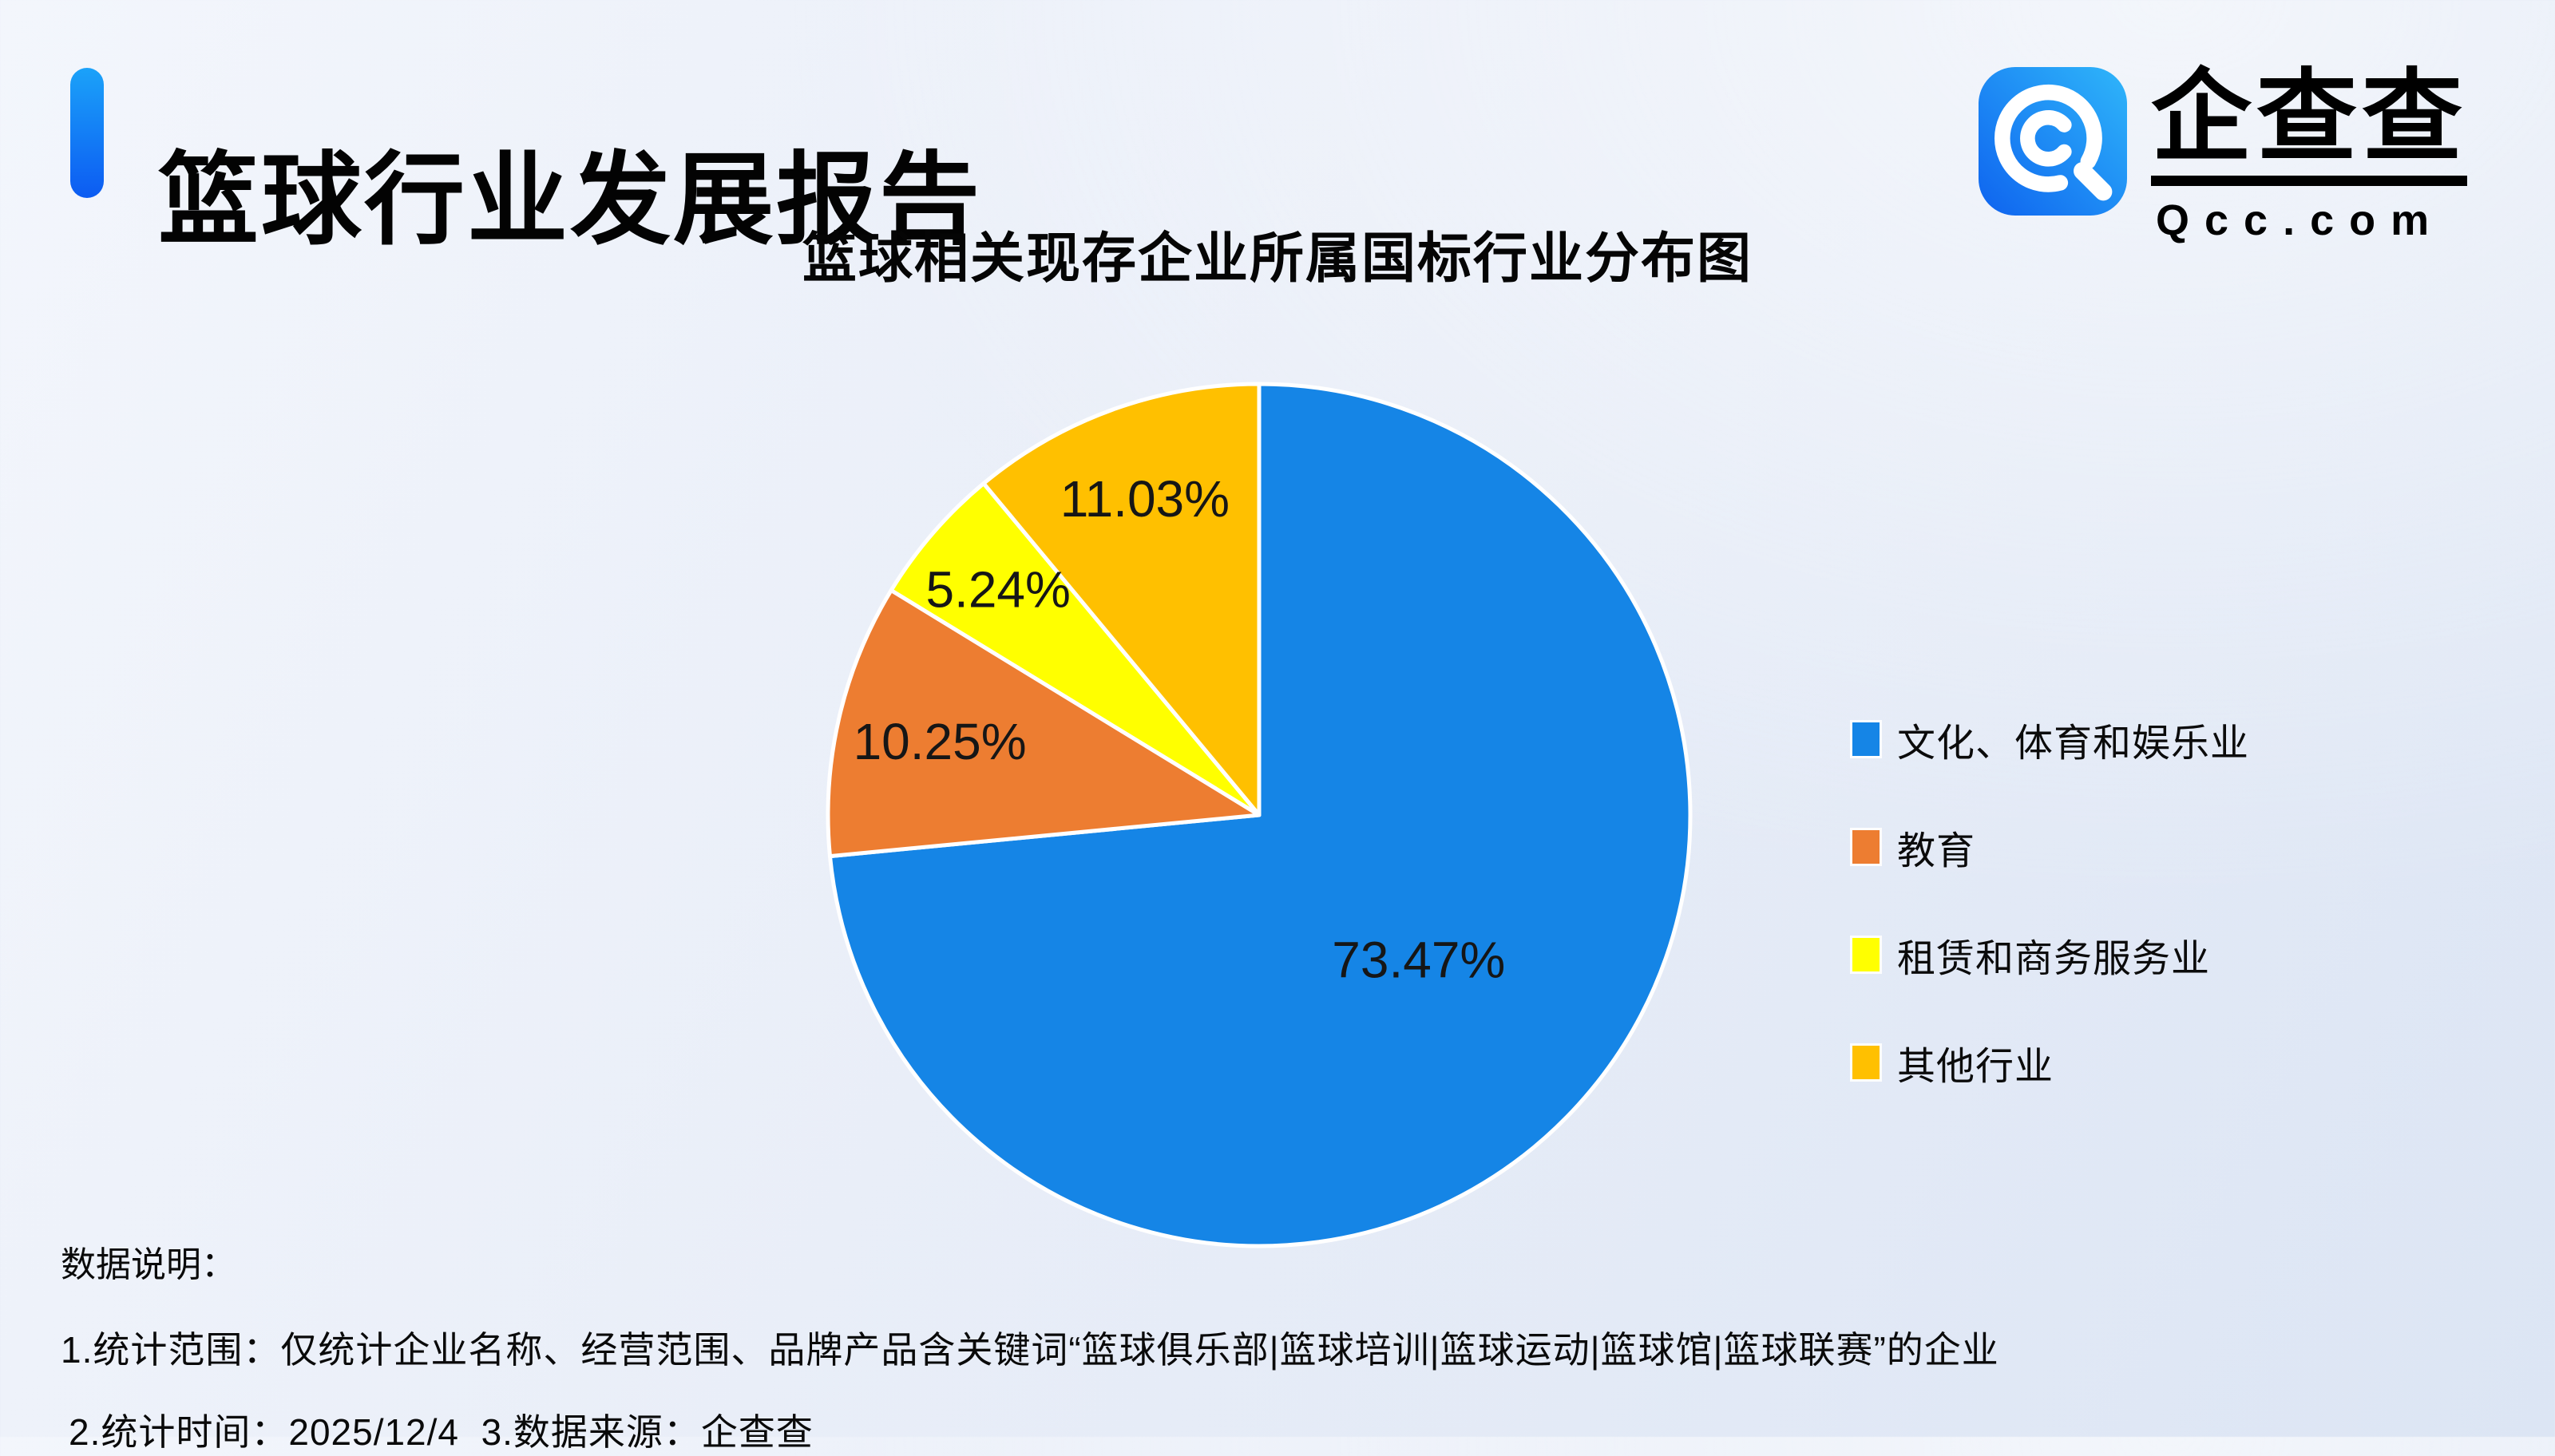 Image resolution: width=2555 pixels, height=1456 pixels. I want to click on legend-label: 其他行业, so click(1975, 1067).